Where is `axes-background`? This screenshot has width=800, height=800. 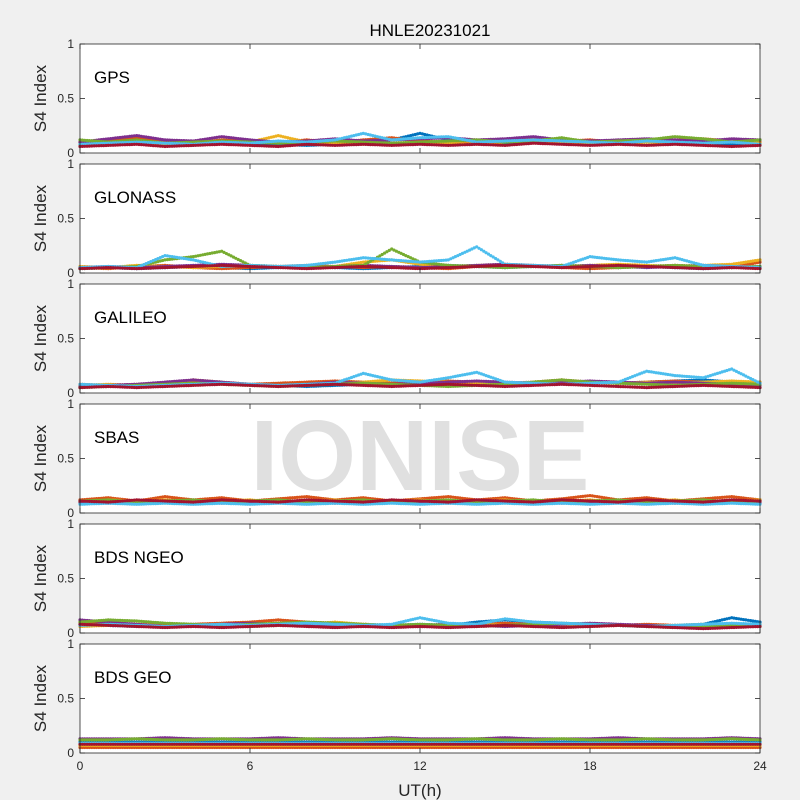 axes-background is located at coordinates (420, 338).